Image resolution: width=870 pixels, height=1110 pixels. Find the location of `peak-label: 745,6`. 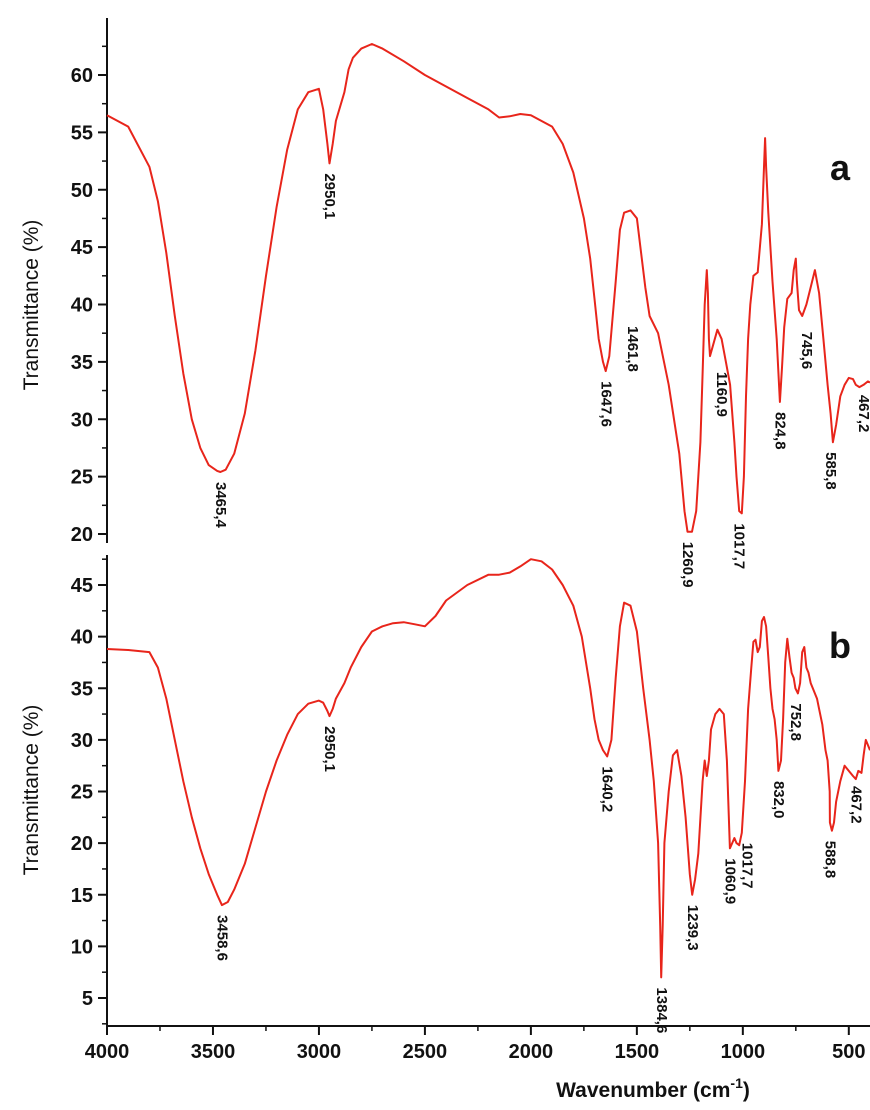

peak-label: 745,6 is located at coordinates (806, 351).